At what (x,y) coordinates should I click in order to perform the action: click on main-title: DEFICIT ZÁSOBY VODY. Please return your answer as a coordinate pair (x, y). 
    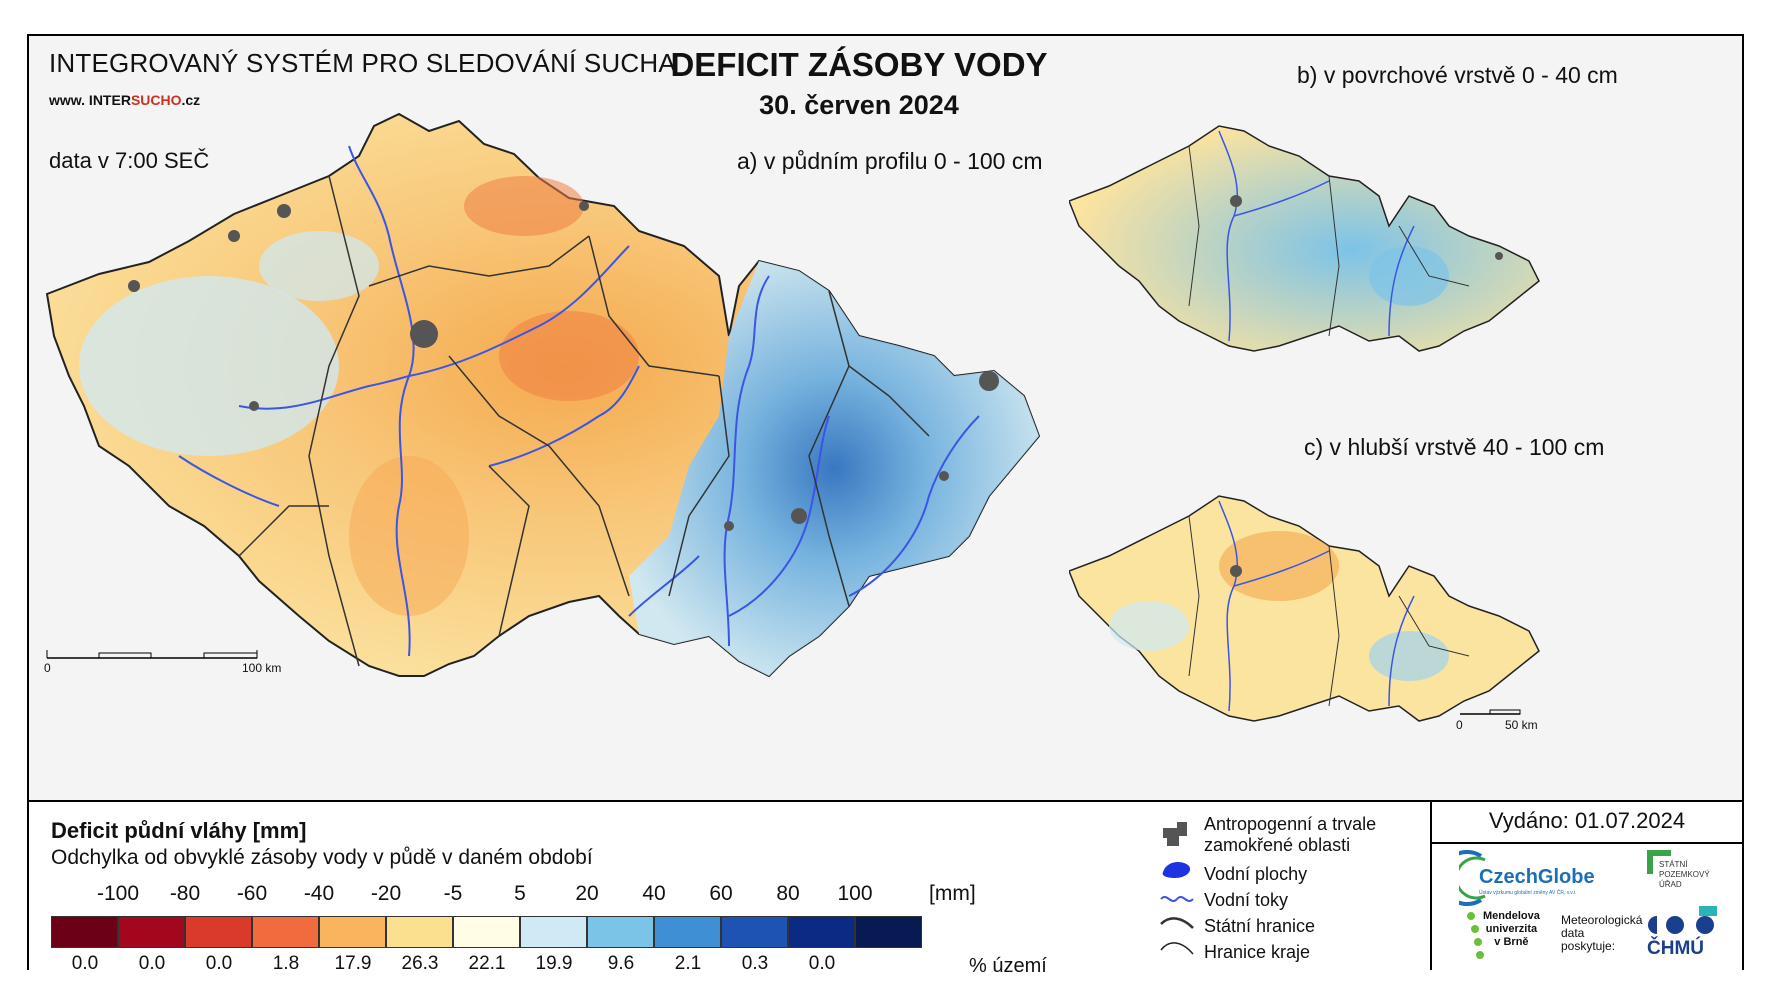
    Looking at the image, I should click on (859, 64).